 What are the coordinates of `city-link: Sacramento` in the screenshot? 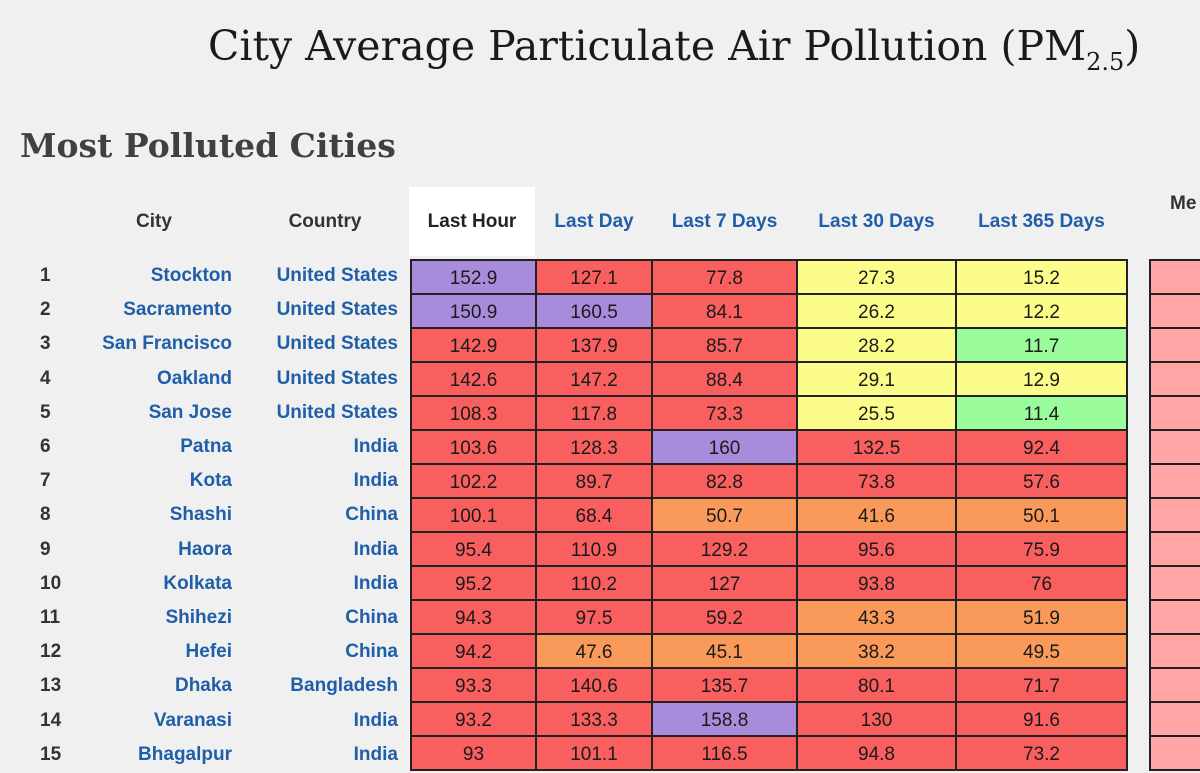 It's located at (177, 310).